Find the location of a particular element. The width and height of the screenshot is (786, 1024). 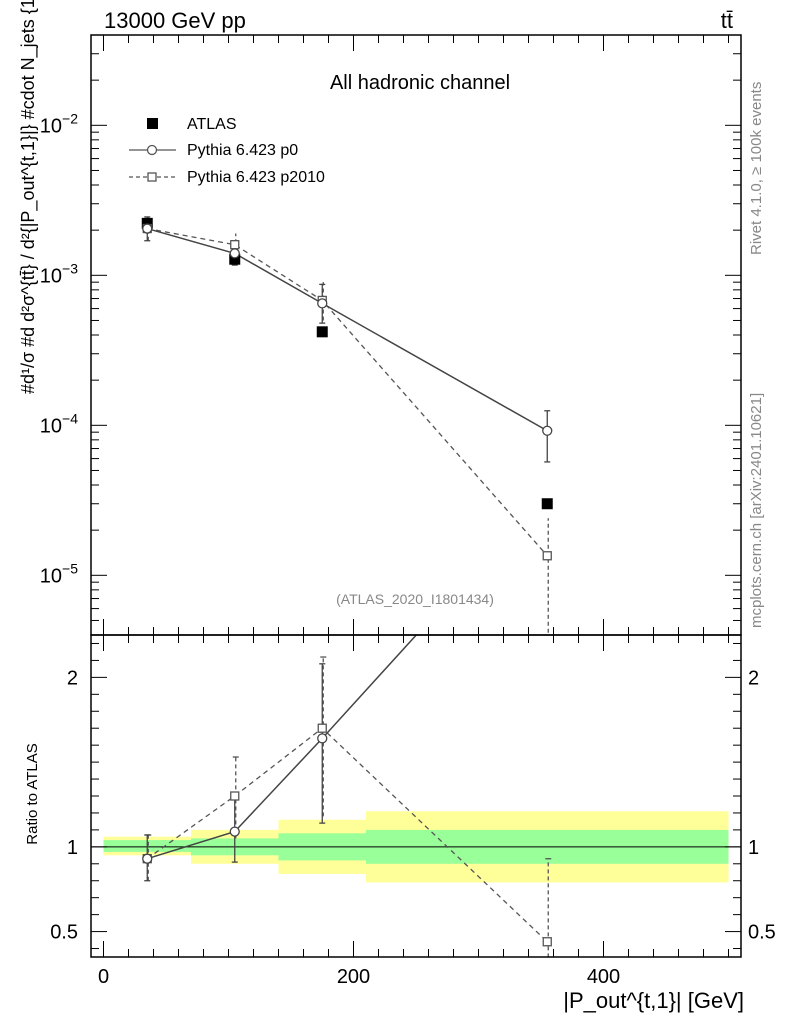

energy-label: 13000 GeV pp is located at coordinates (175, 20).